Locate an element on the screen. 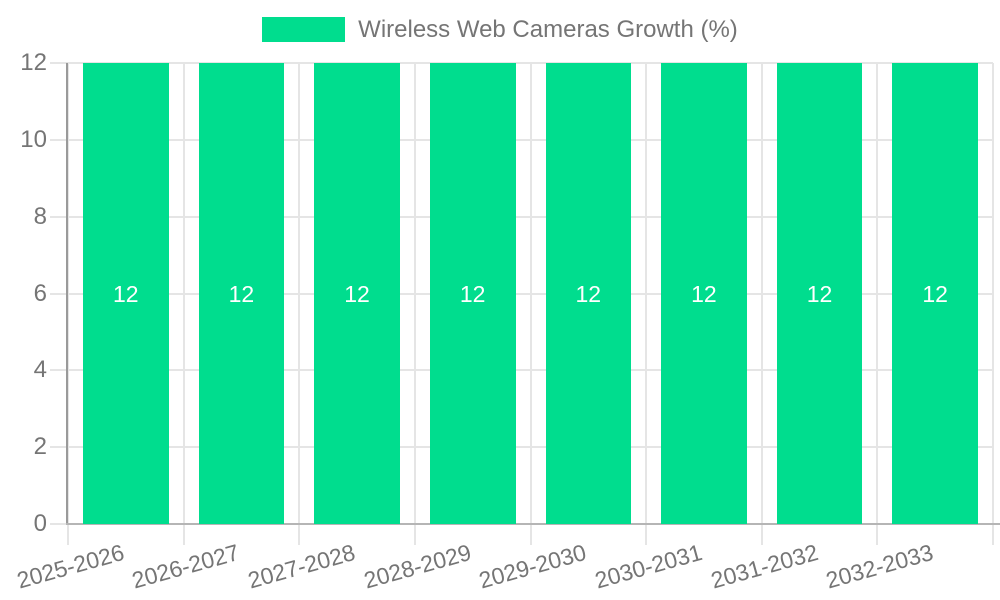 The height and width of the screenshot is (600, 1000). y-axis-tick-label: 2 is located at coordinates (40, 447).